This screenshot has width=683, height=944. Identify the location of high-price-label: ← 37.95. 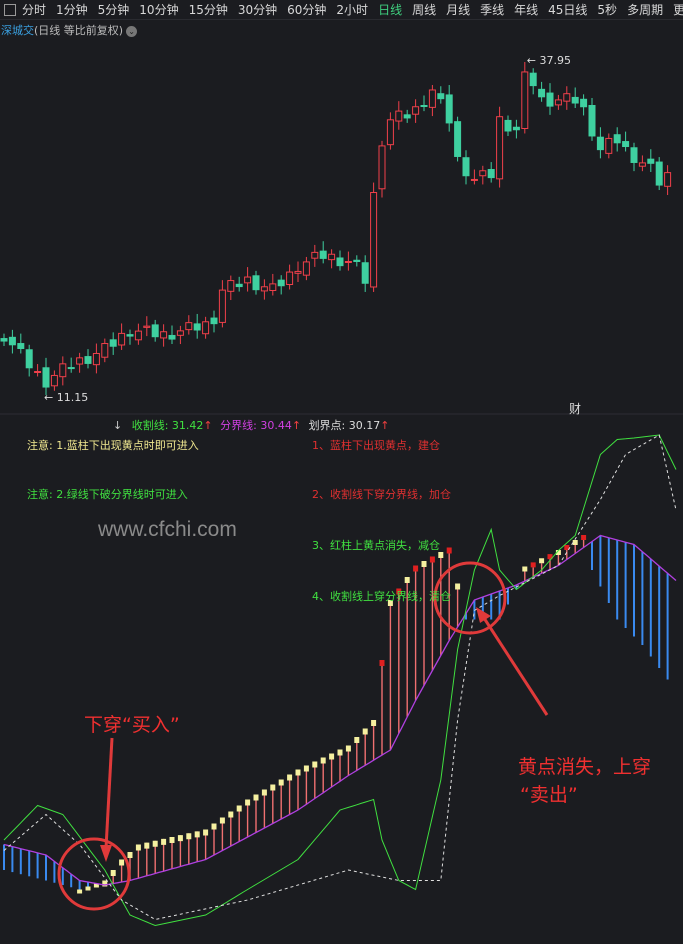
(549, 60).